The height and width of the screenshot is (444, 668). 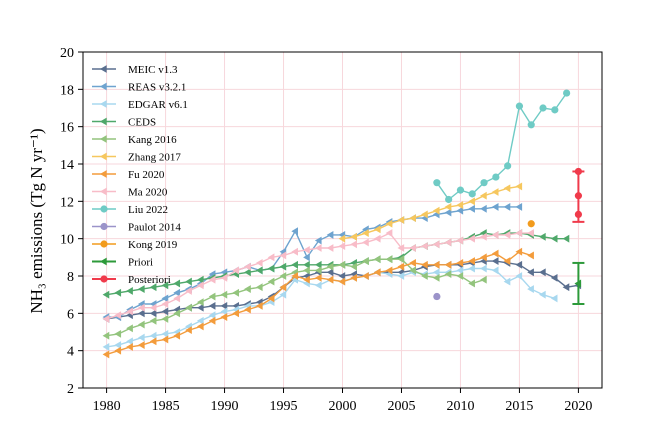 I want to click on legend-label: Kang 2016, so click(x=152, y=140).